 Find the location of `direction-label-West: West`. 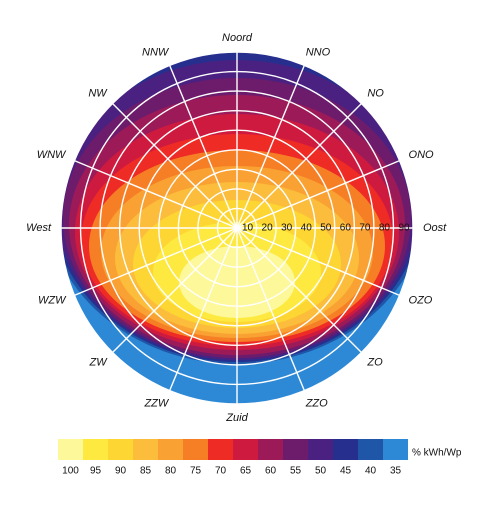

direction-label-West: West is located at coordinates (39, 228).